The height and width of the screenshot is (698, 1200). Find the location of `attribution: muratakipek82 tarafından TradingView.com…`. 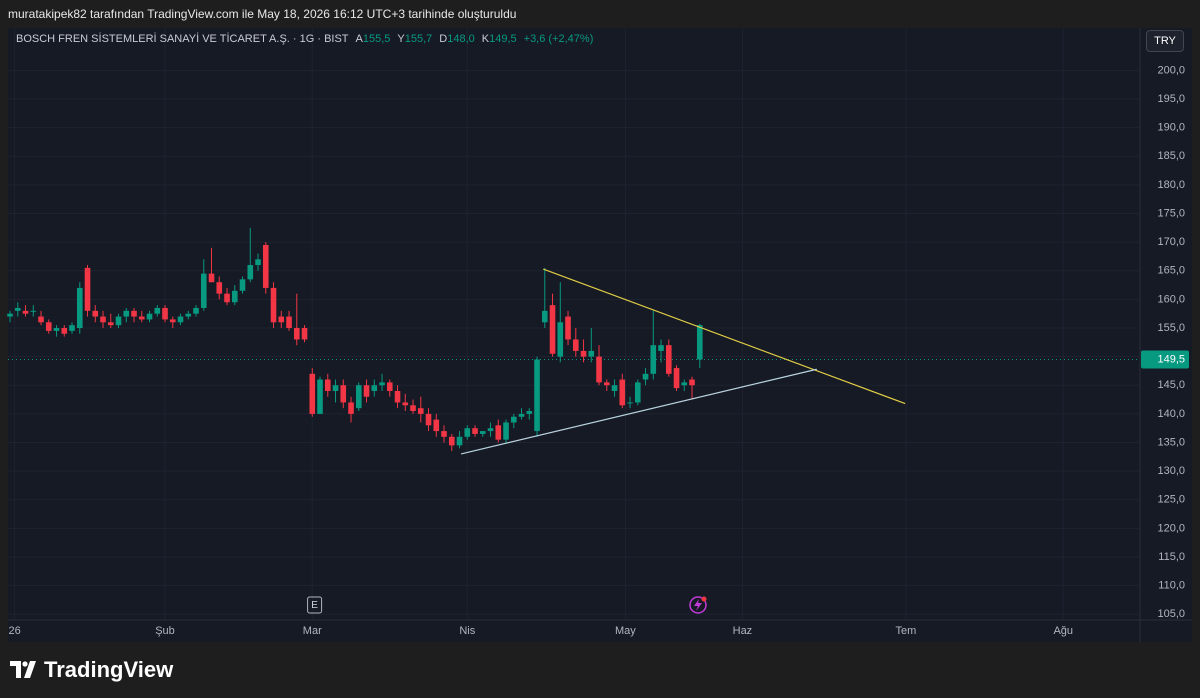

attribution: muratakipek82 tarafından TradingView.com… is located at coordinates (262, 14).